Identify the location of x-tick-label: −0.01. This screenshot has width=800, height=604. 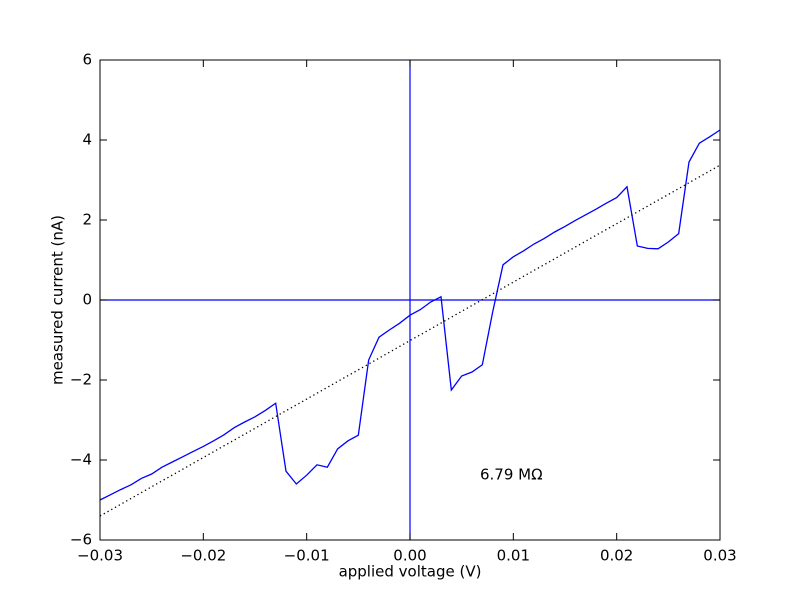
(307, 556).